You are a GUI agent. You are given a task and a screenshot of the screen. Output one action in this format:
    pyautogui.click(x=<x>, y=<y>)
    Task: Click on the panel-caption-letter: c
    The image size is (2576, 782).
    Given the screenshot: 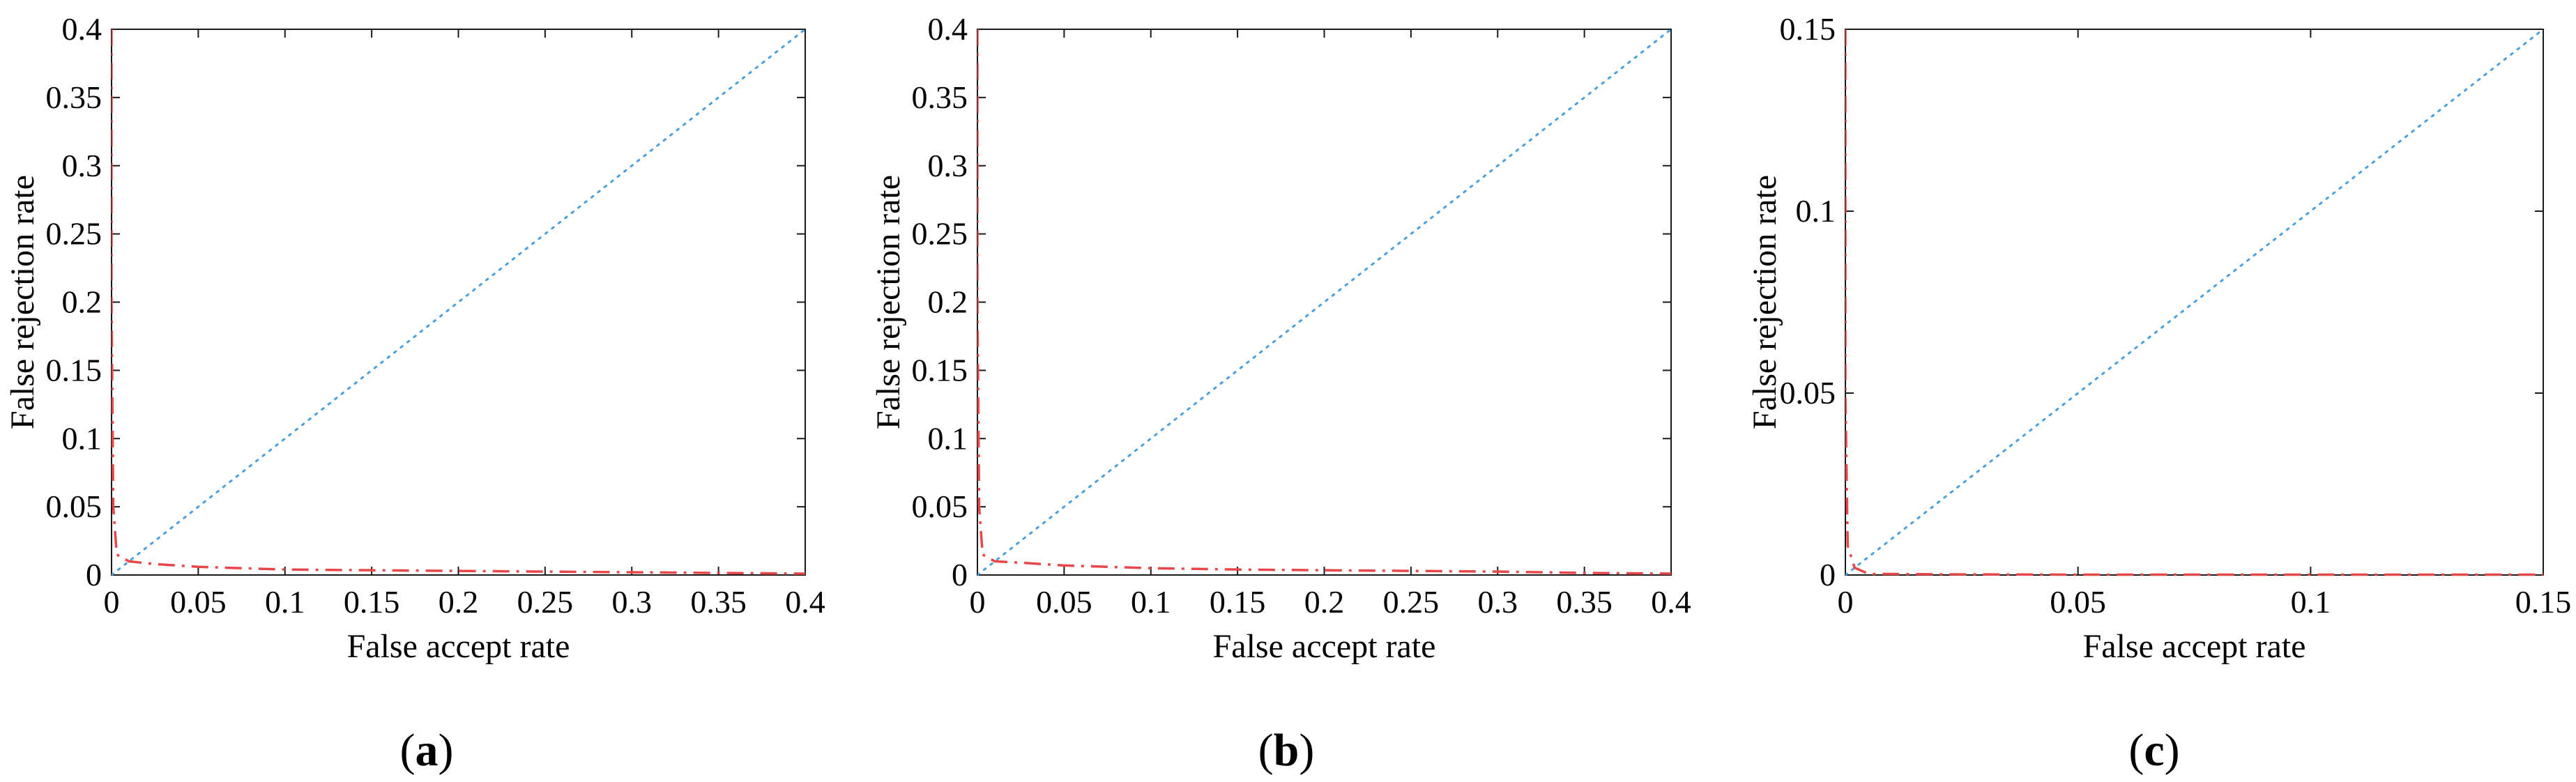 What is the action you would take?
    pyautogui.click(x=2154, y=751)
    